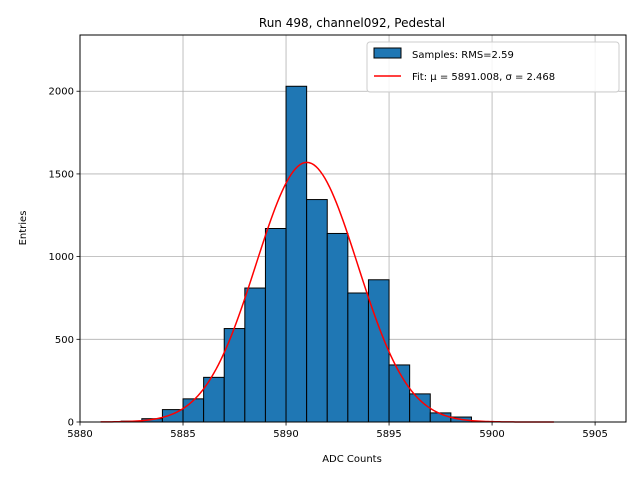 The height and width of the screenshot is (480, 640). Describe the element at coordinates (337, 431) in the screenshot. I see `x-axis-ticks: 5880 5885 5890 5895 5900 5905` at that location.